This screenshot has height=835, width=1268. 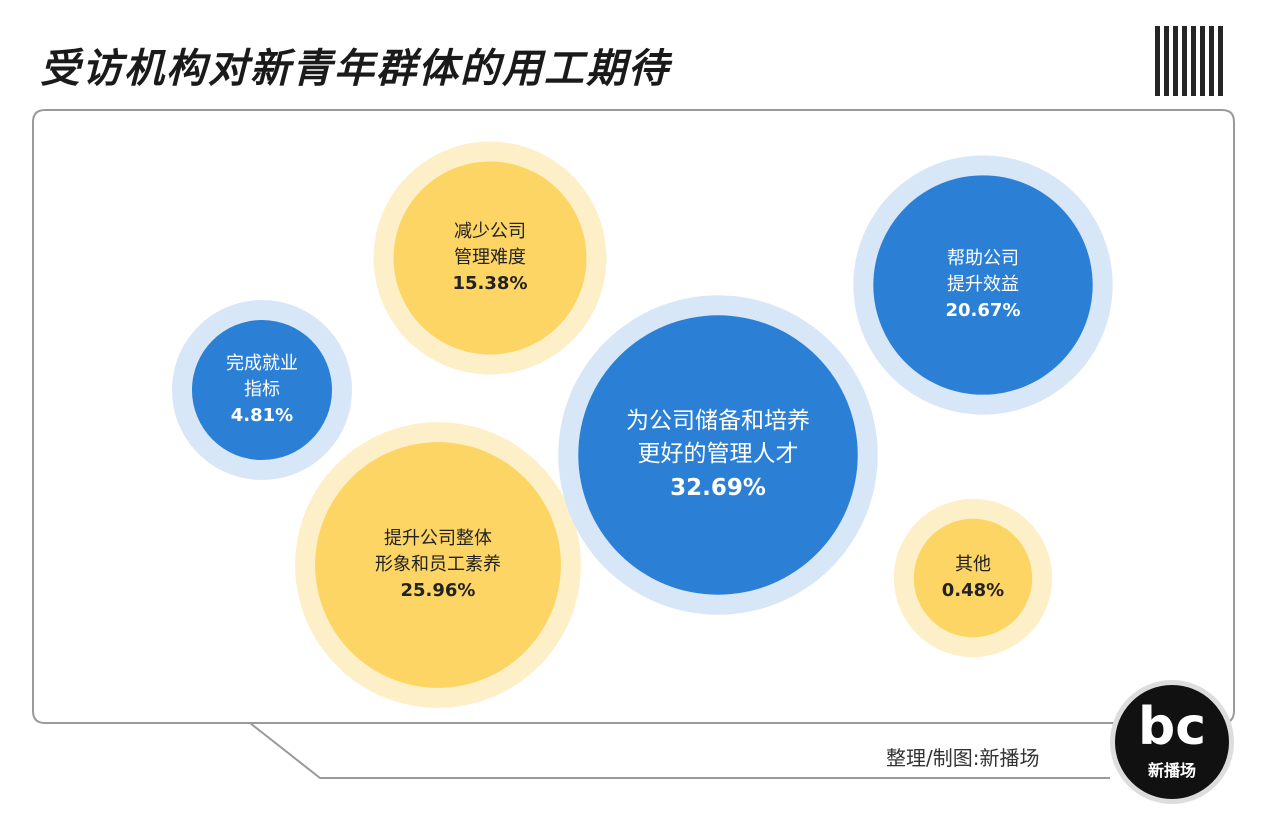 What do you see at coordinates (1190, 61) in the screenshot?
I see `qr-code` at bounding box center [1190, 61].